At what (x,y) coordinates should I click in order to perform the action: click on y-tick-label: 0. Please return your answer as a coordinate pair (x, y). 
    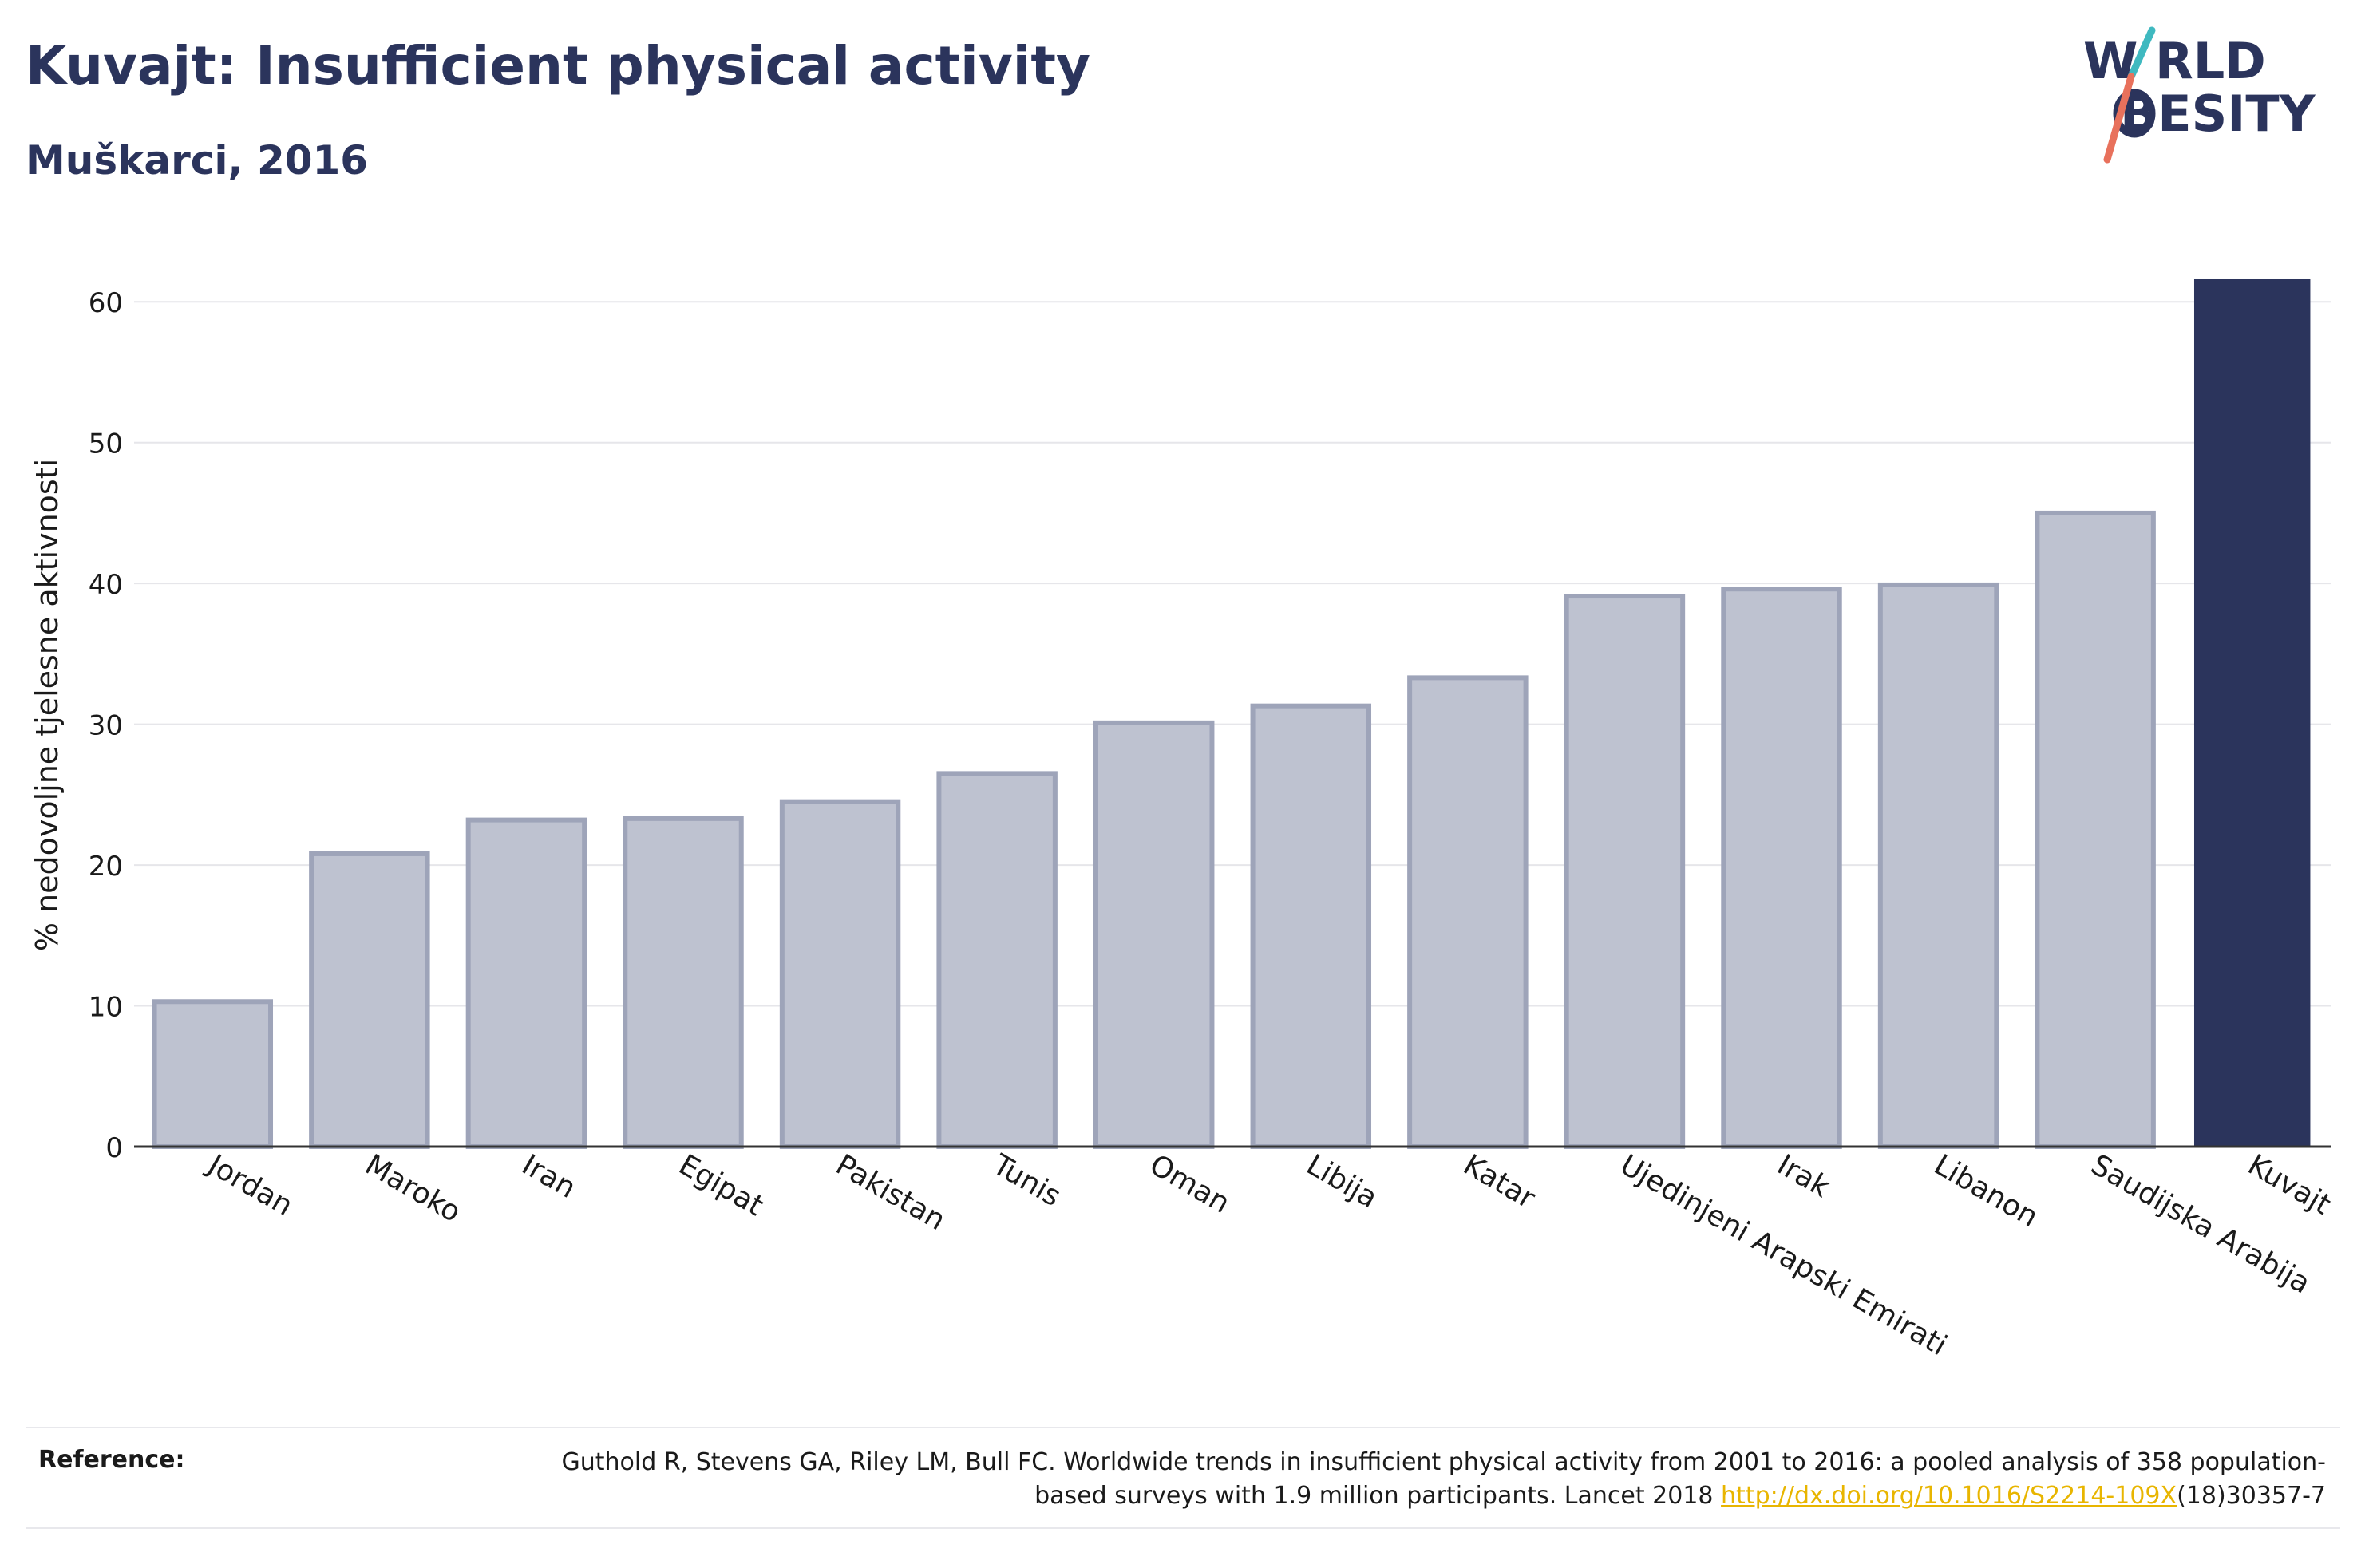
    Looking at the image, I should click on (114, 1148).